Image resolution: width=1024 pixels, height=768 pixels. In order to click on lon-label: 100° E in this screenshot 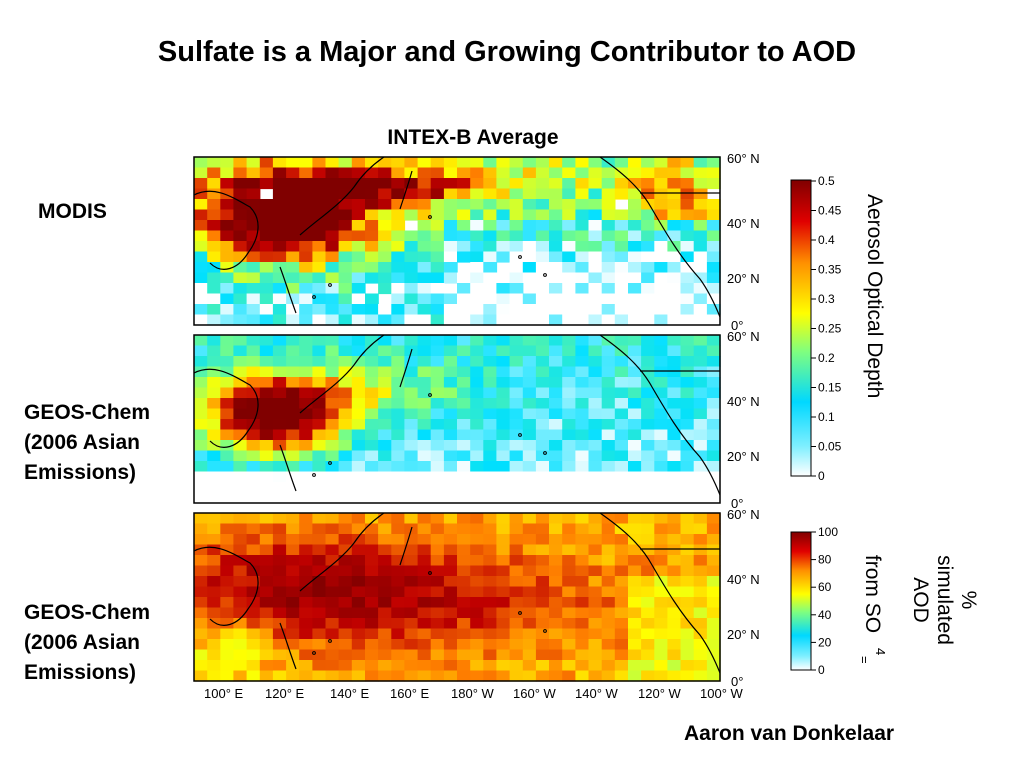, I will do `click(224, 693)`.